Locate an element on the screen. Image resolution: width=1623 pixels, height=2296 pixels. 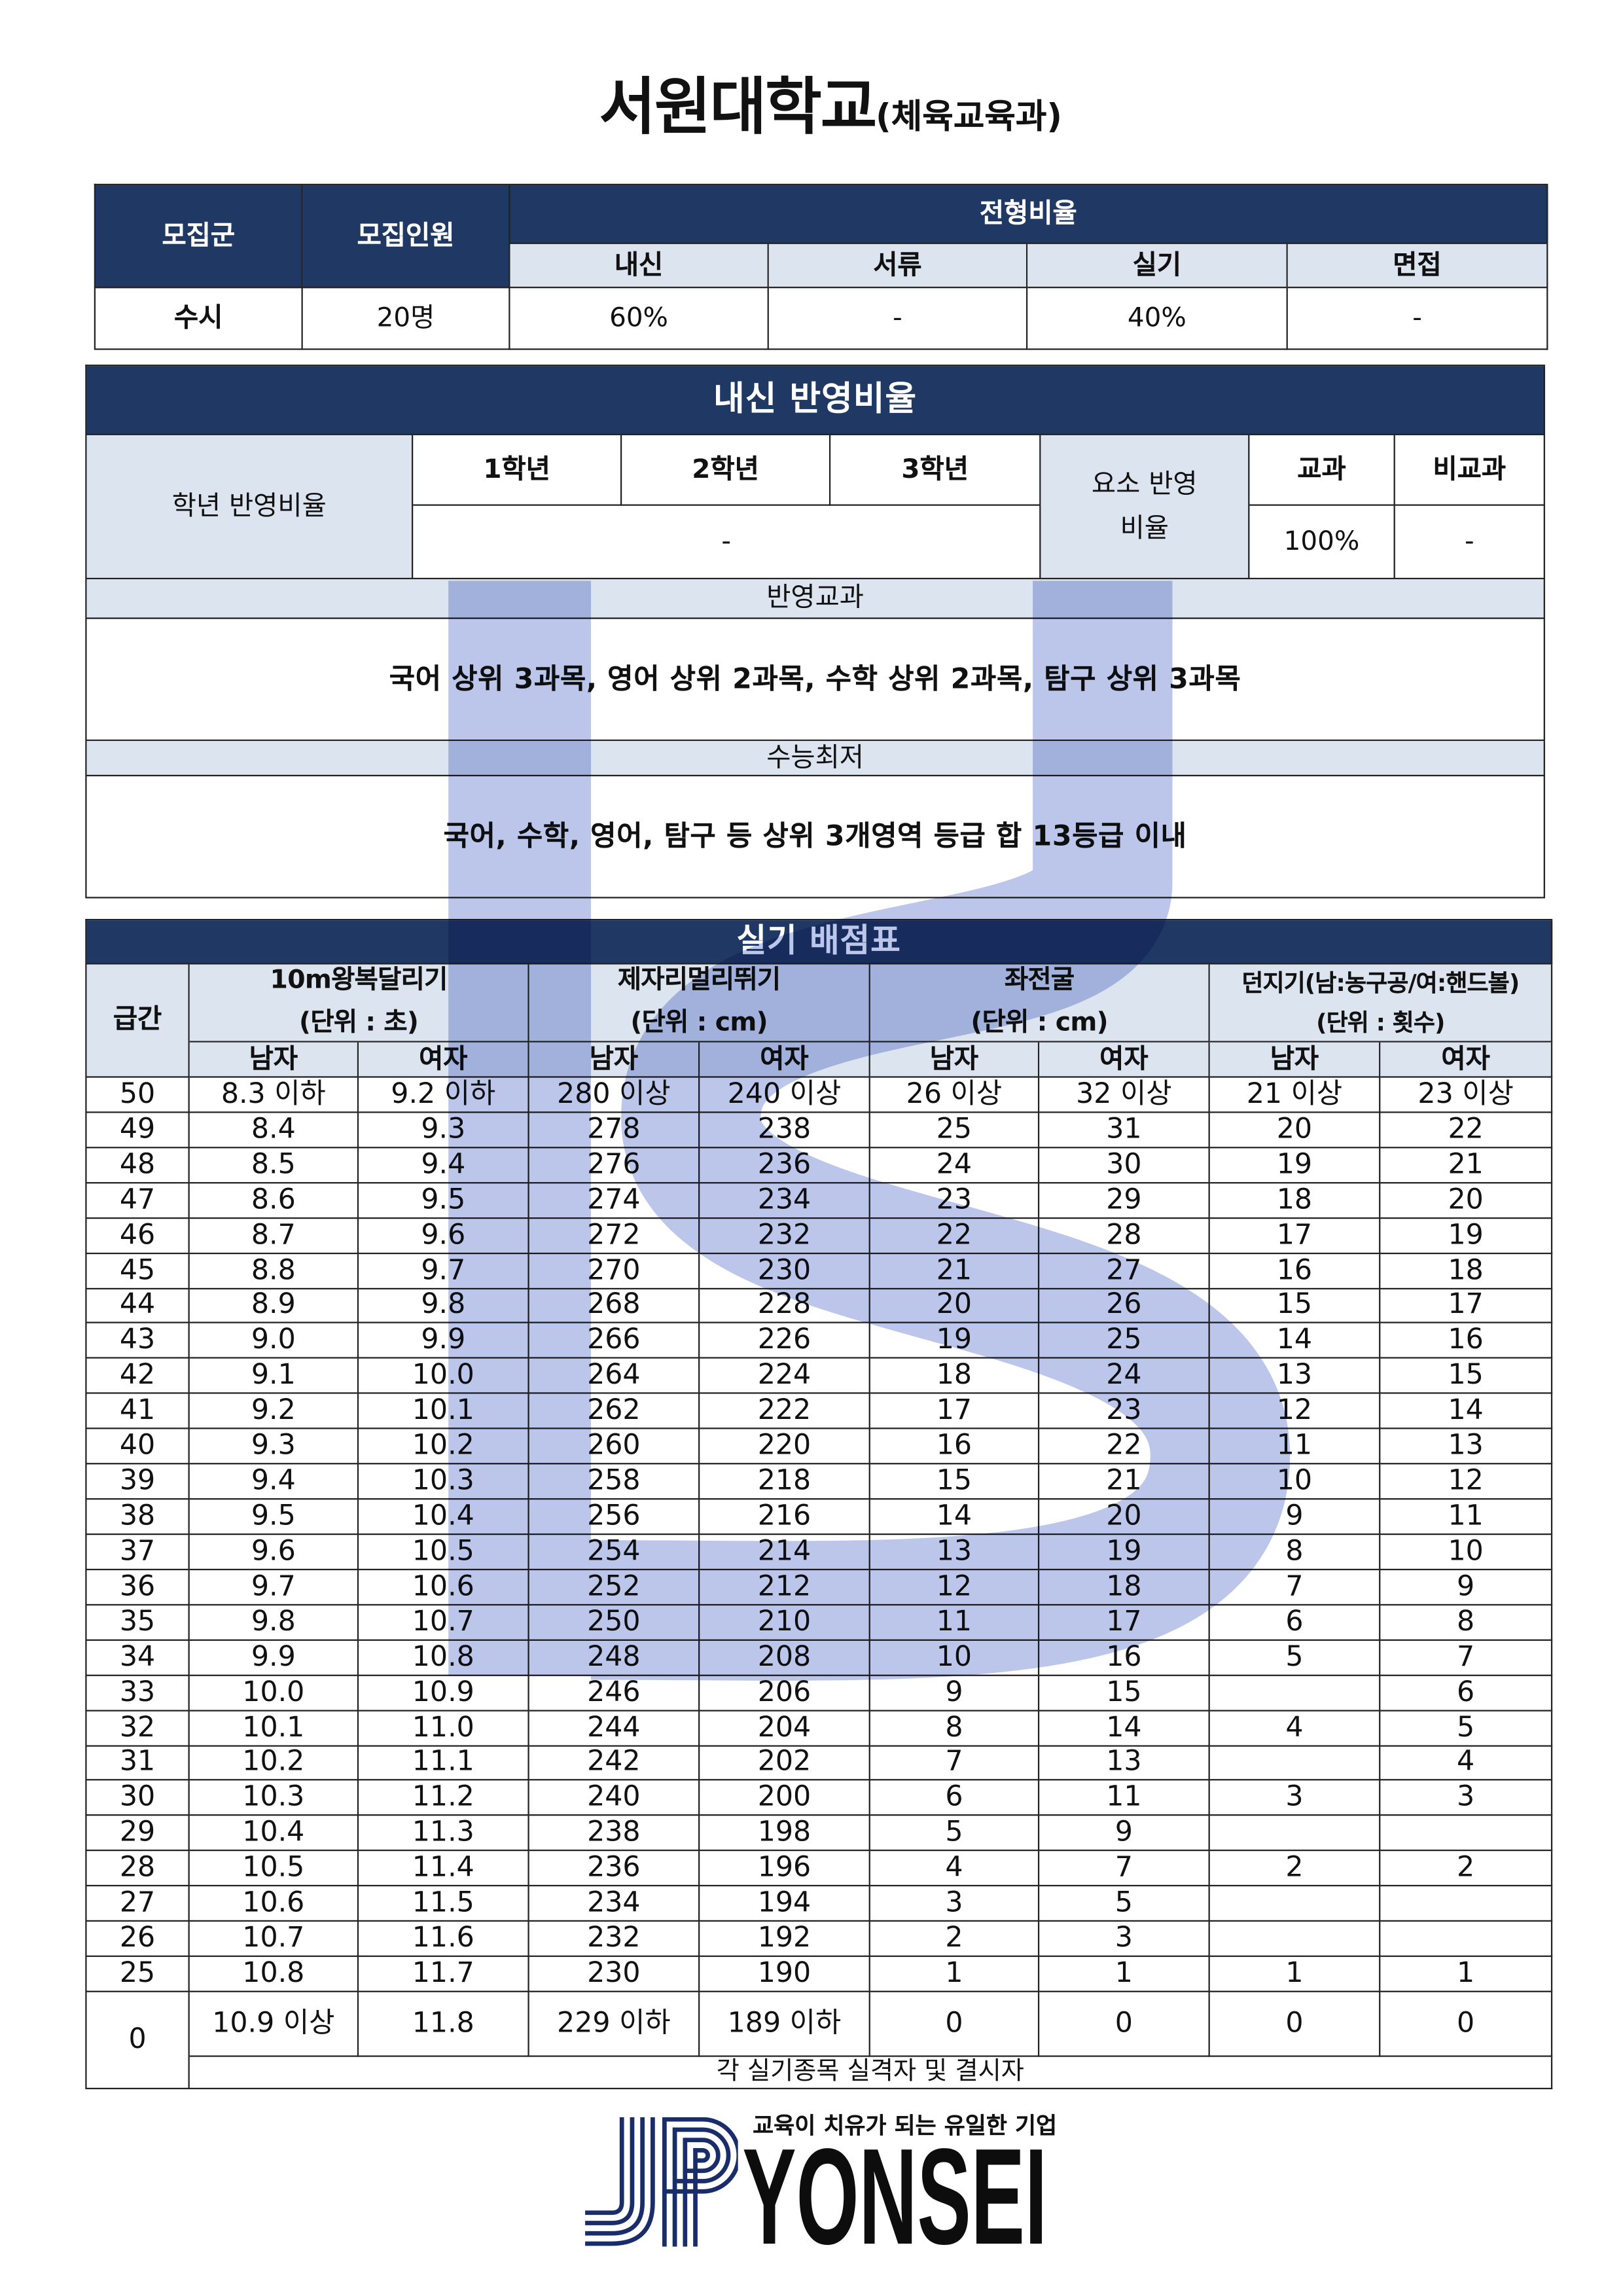
score-sit-and-reach-male: 10 is located at coordinates (955, 1658).